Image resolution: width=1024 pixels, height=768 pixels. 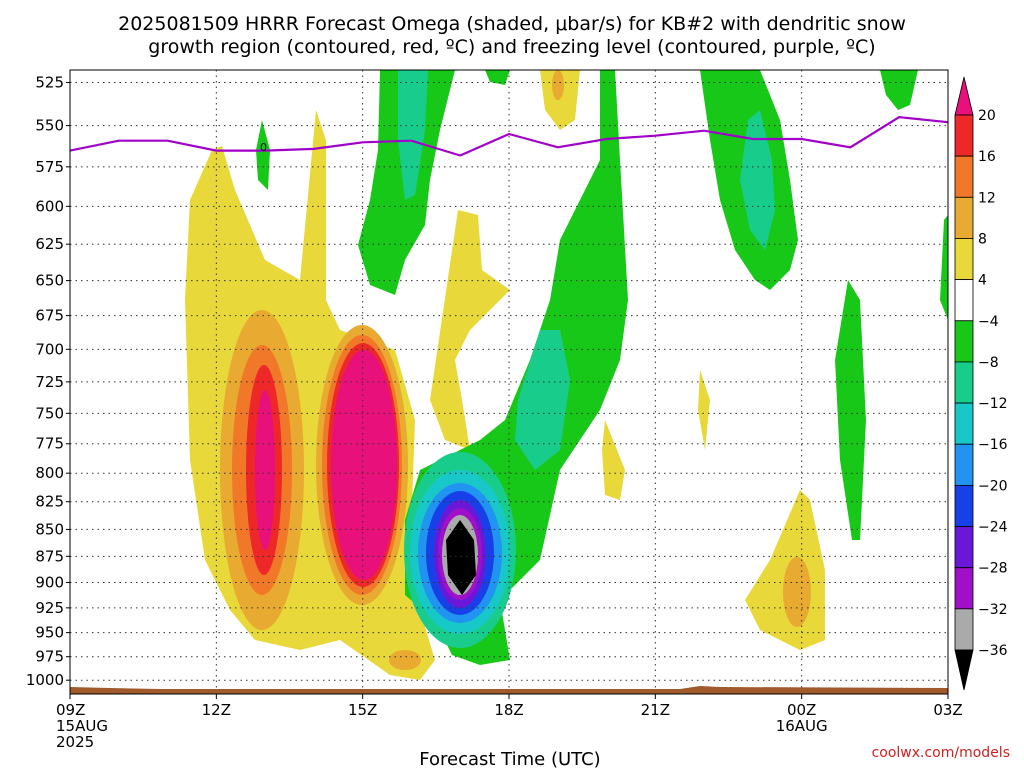 I want to click on colorbar-label: −4, so click(x=988, y=322).